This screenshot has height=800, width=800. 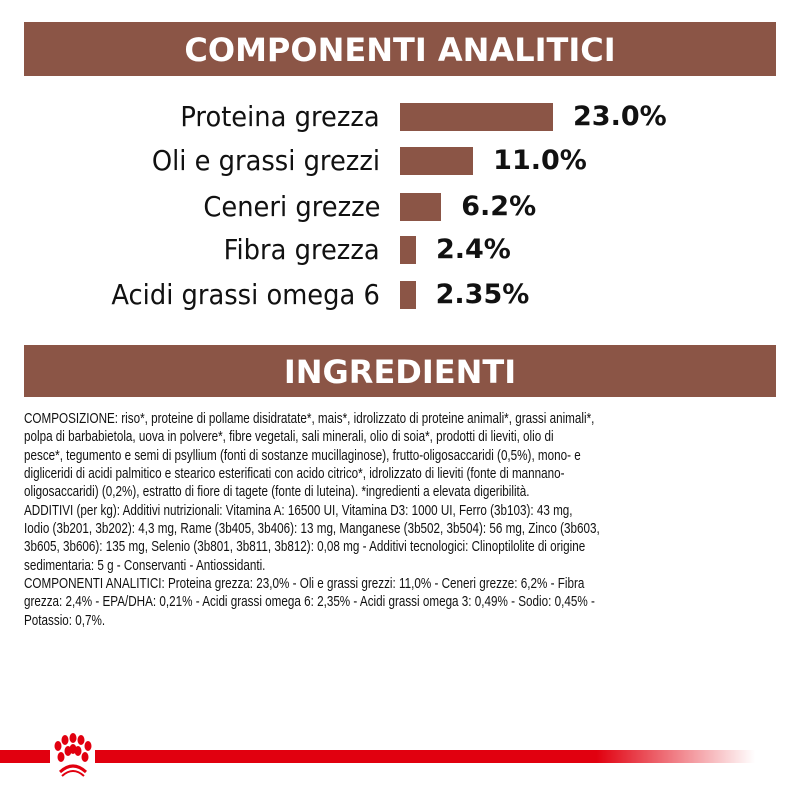 What do you see at coordinates (400, 371) in the screenshot?
I see `ingredients-header: INGREDIENTI` at bounding box center [400, 371].